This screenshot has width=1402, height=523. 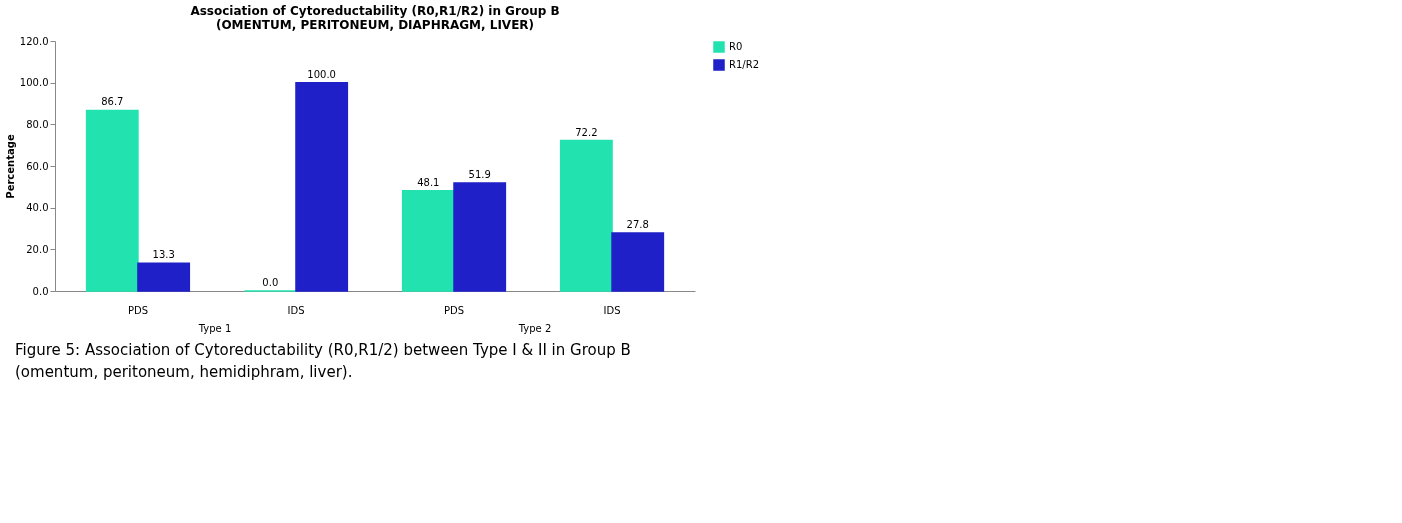 What do you see at coordinates (323, 361) in the screenshot?
I see `caption: Figure 5: Association of Cytoreductability (R0,R1/2) between Type I & II in Group B (omentum, peritoneum, hemidiphram, liver).` at bounding box center [323, 361].